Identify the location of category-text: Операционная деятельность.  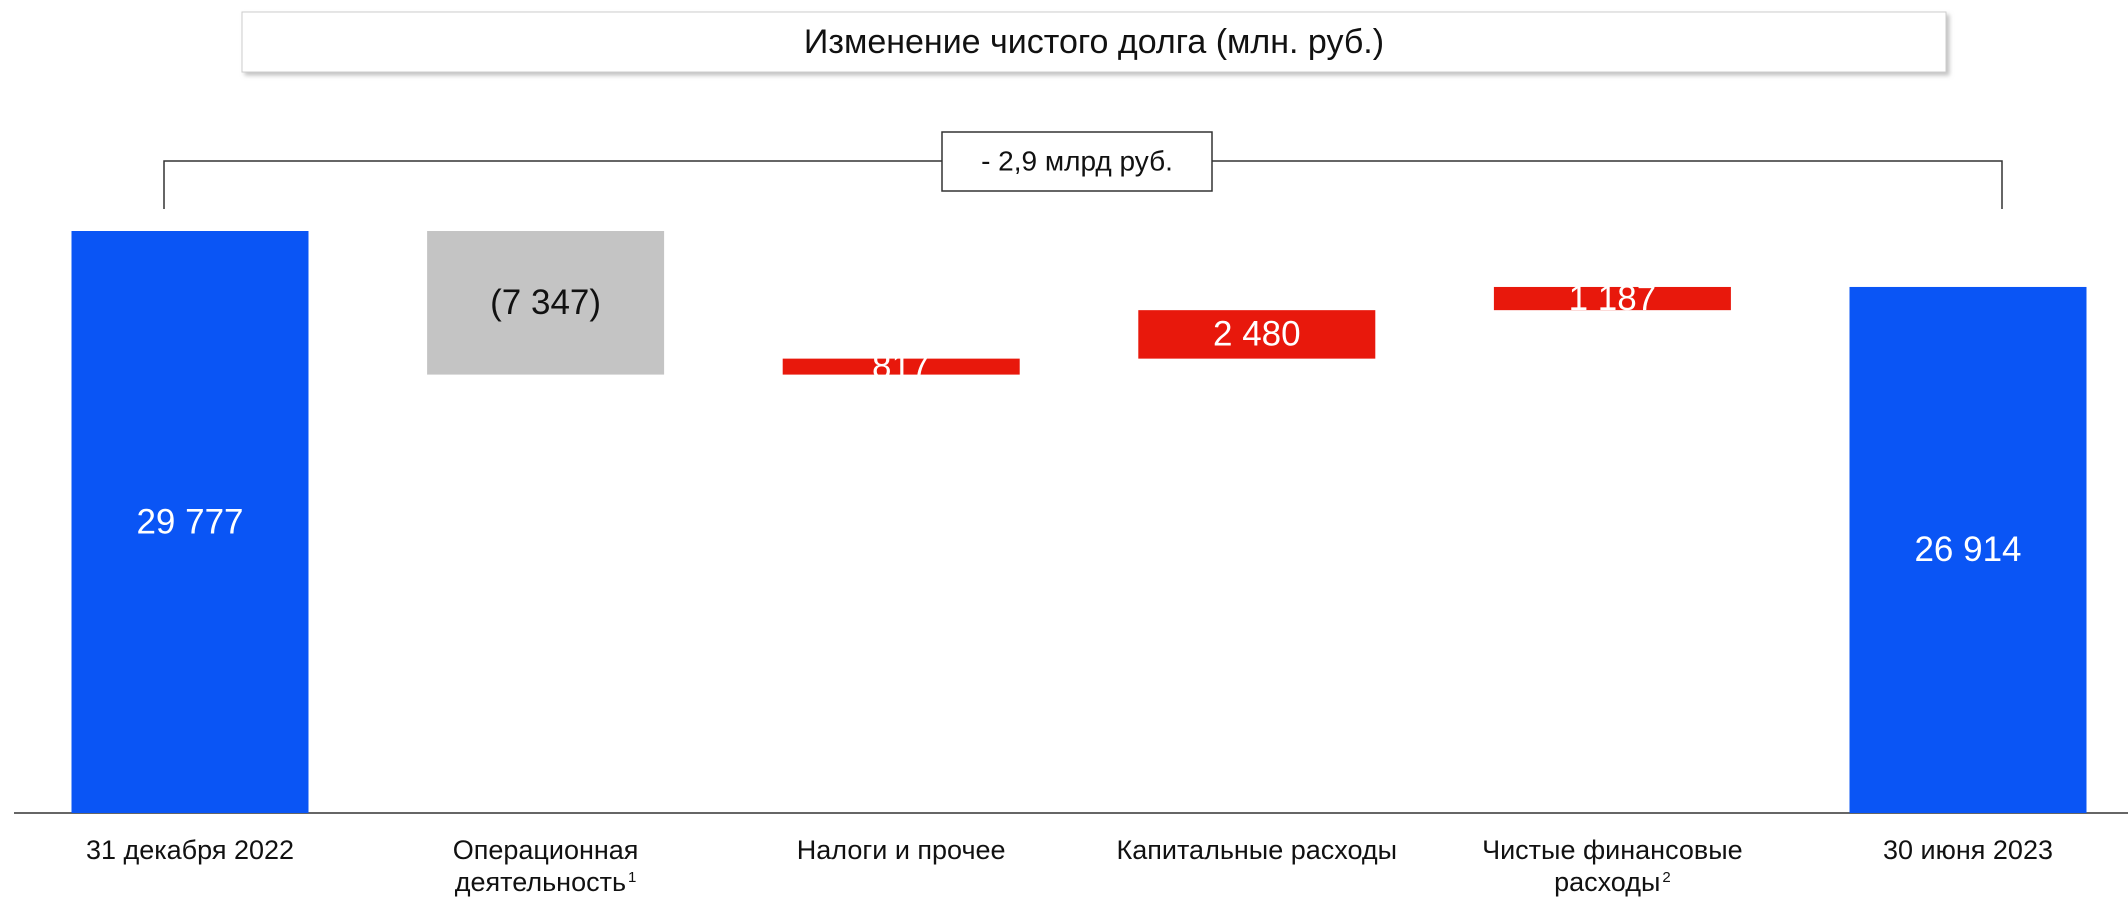
(545, 866).